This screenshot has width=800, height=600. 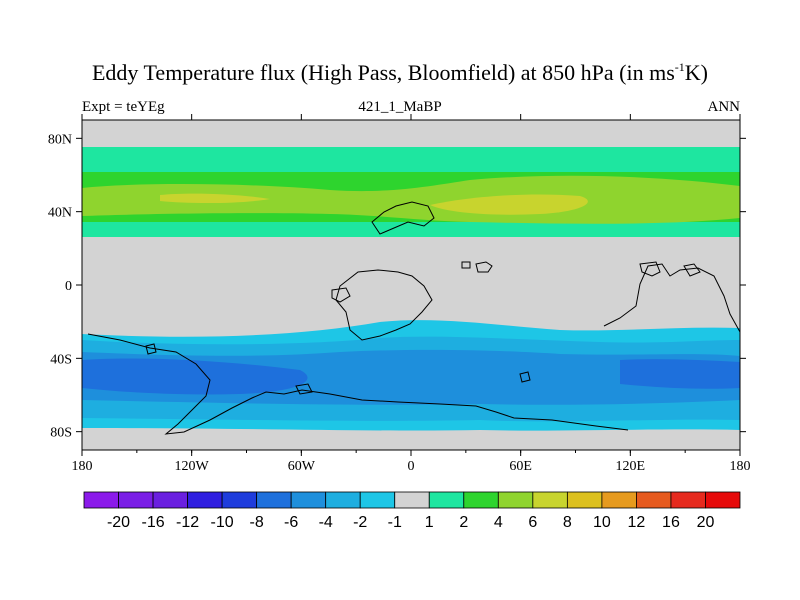 I want to click on colorbar-label: -8, so click(x=257, y=522).